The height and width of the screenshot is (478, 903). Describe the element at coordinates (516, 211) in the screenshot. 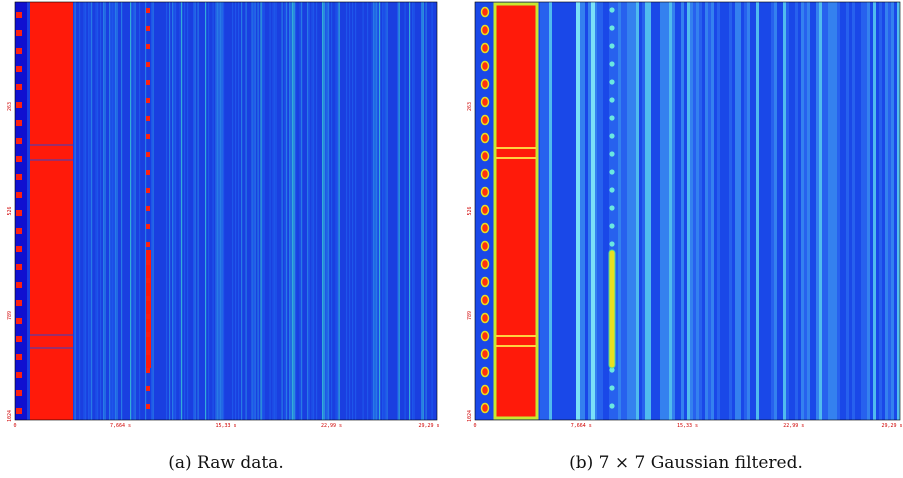

I see `block` at that location.